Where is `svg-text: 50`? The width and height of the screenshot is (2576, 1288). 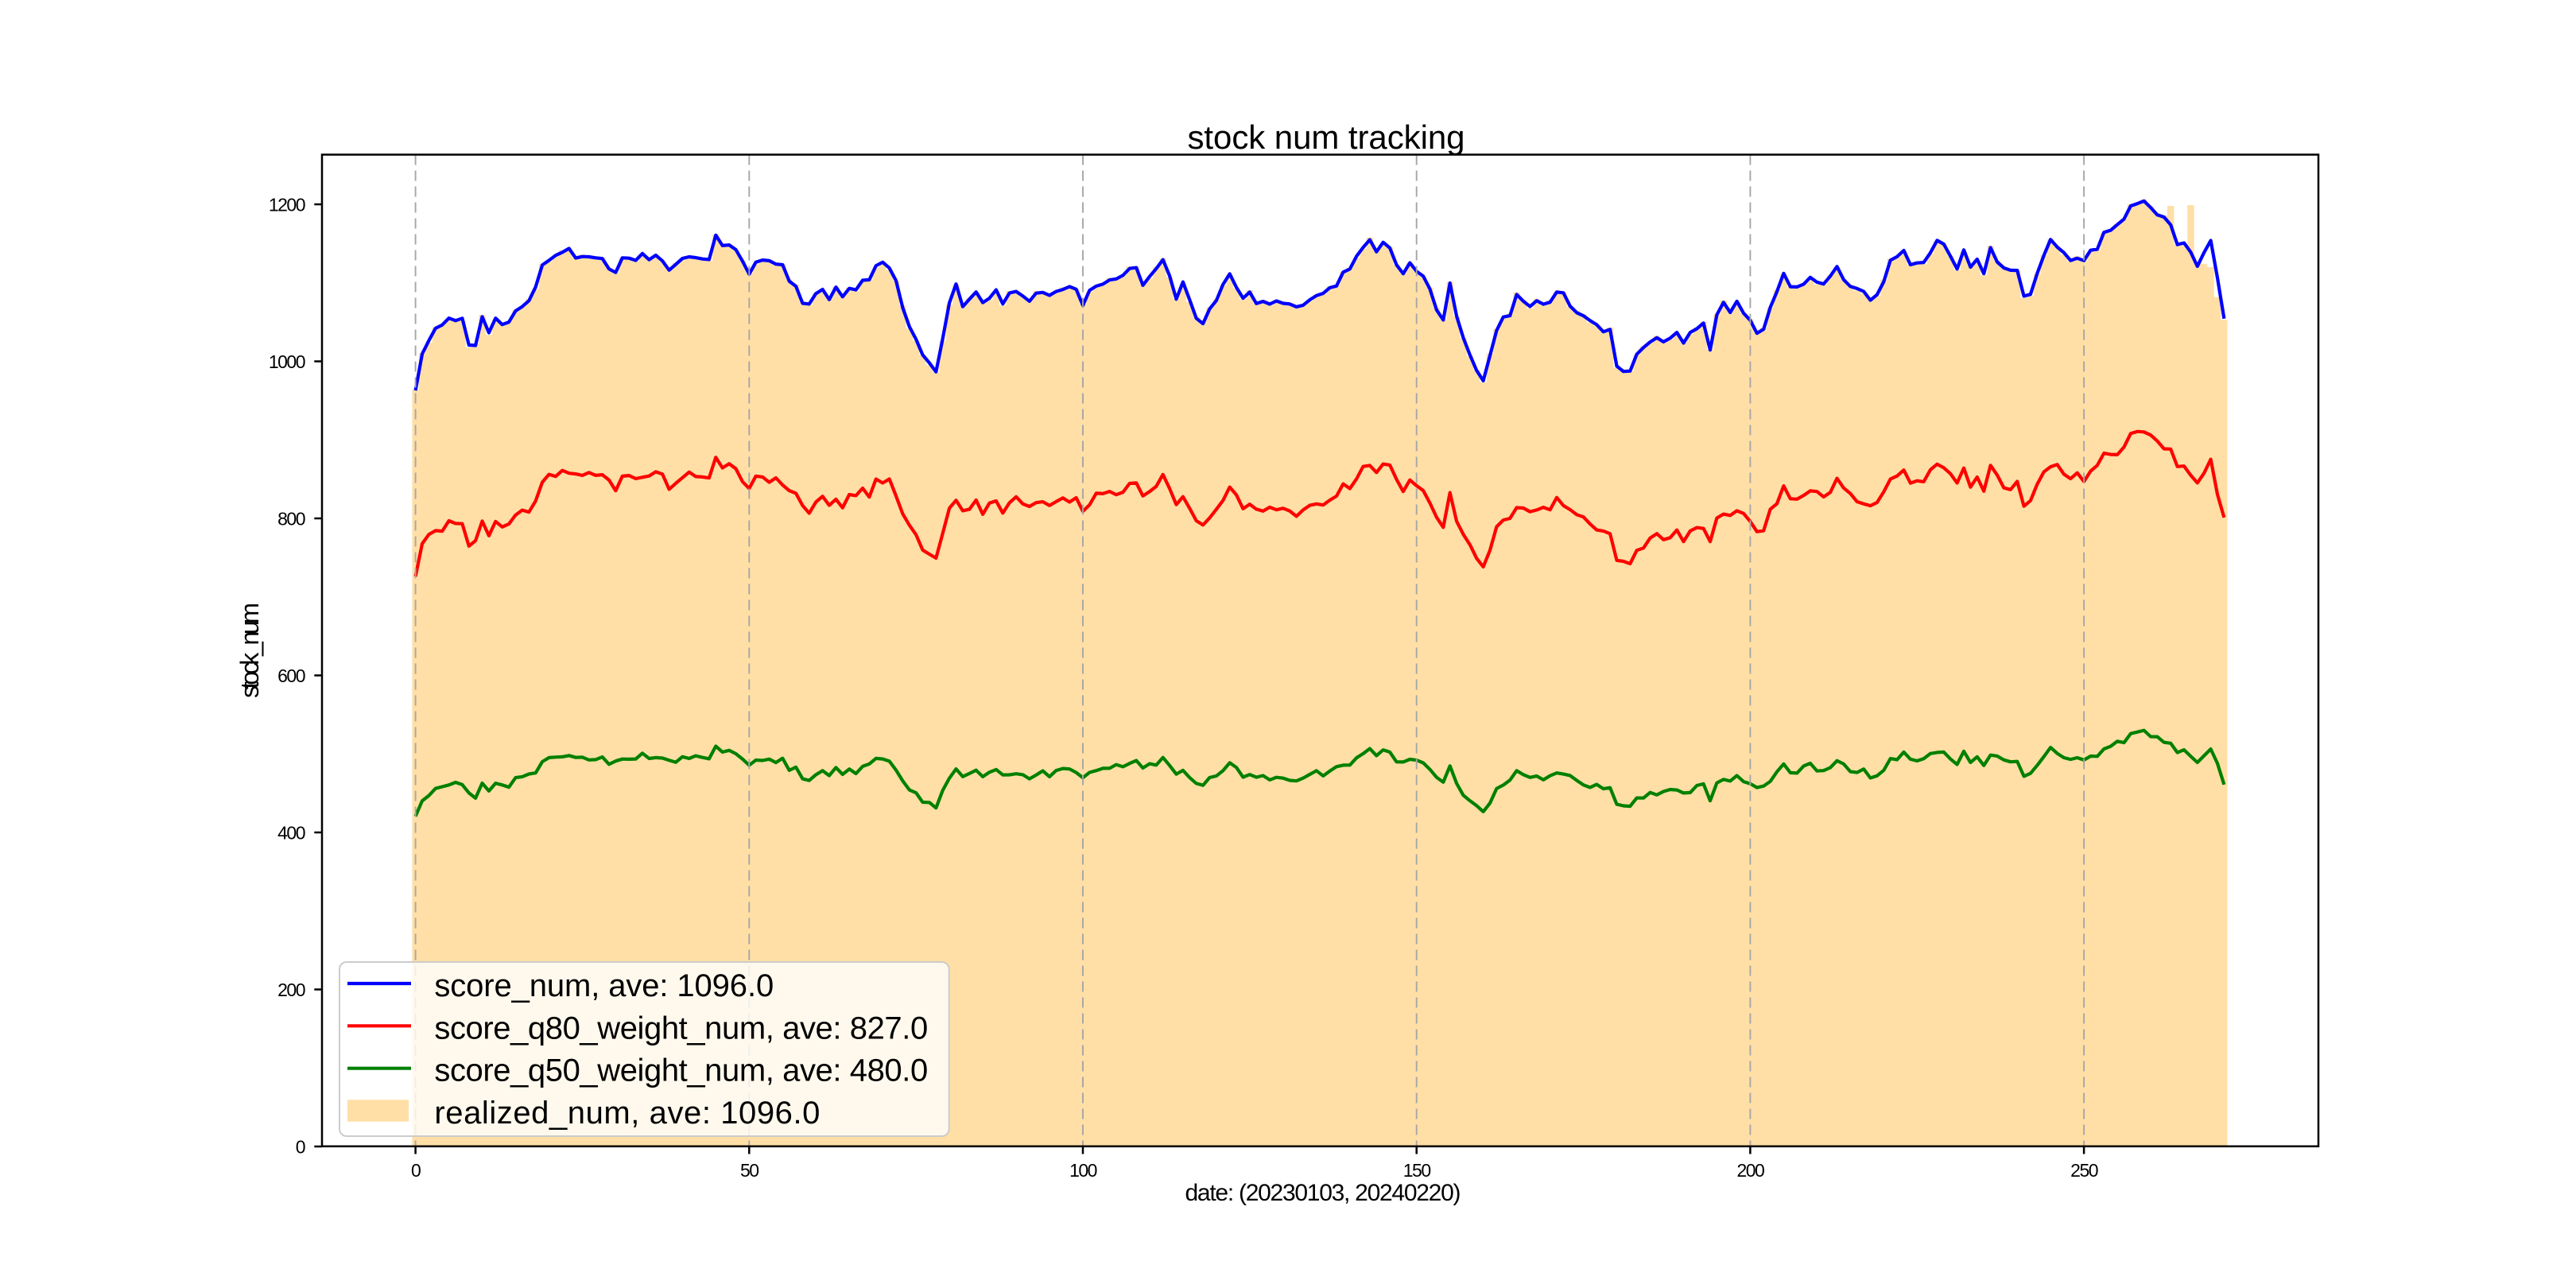 svg-text: 50 is located at coordinates (749, 1170).